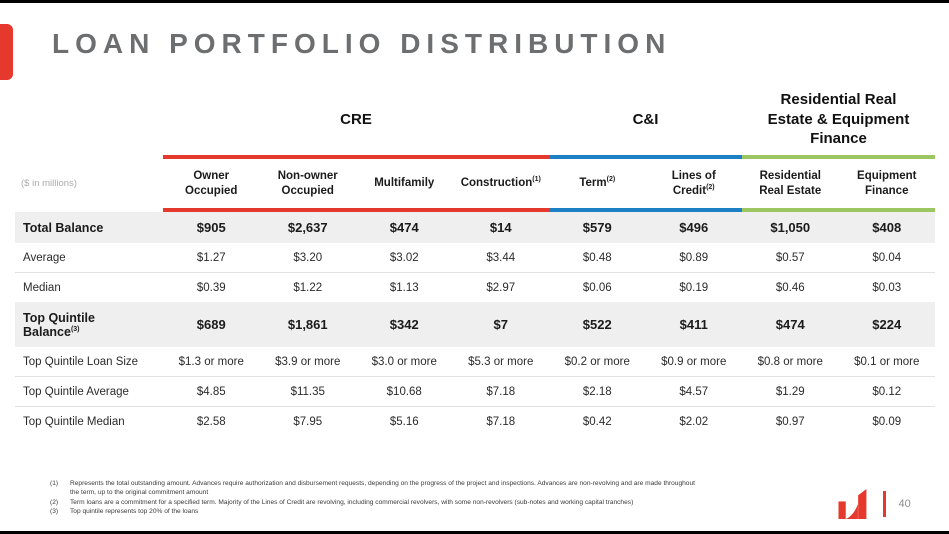 The image size is (949, 534). I want to click on cell: $1.27, so click(211, 257).